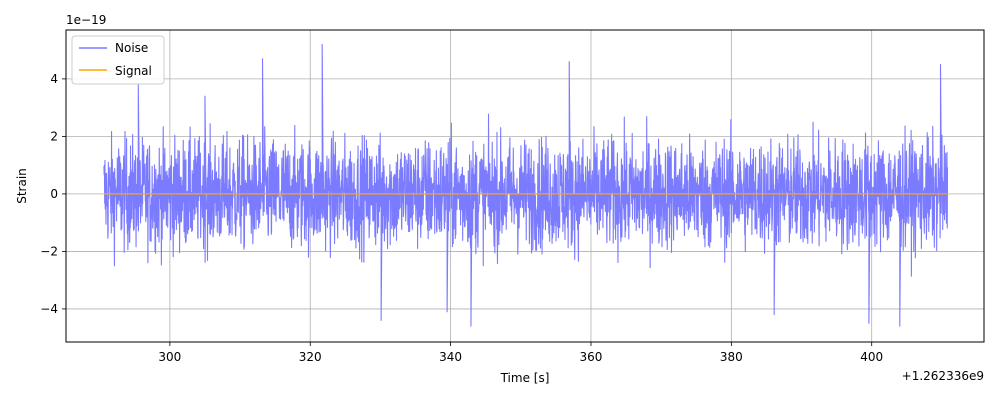 The image size is (1000, 400). What do you see at coordinates (22, 186) in the screenshot?
I see `y-axis-label: Strain` at bounding box center [22, 186].